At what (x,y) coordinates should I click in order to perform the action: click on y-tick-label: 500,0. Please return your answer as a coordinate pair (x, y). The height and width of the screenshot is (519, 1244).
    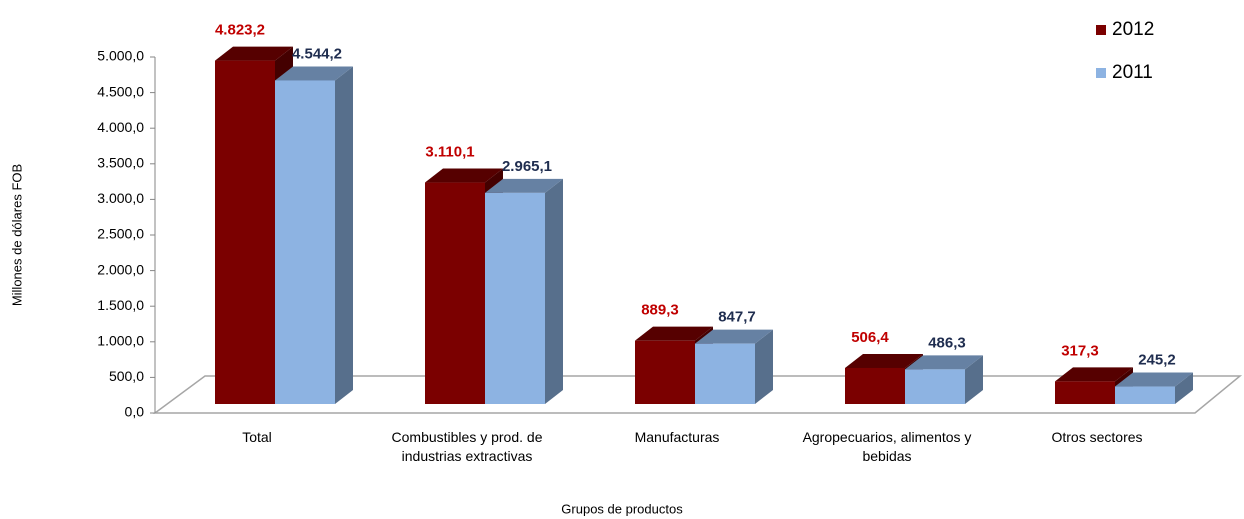
    Looking at the image, I should click on (126, 376).